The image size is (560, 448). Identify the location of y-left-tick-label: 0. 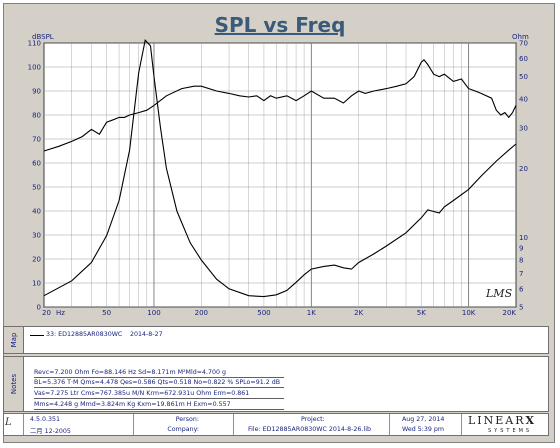
(39, 308).